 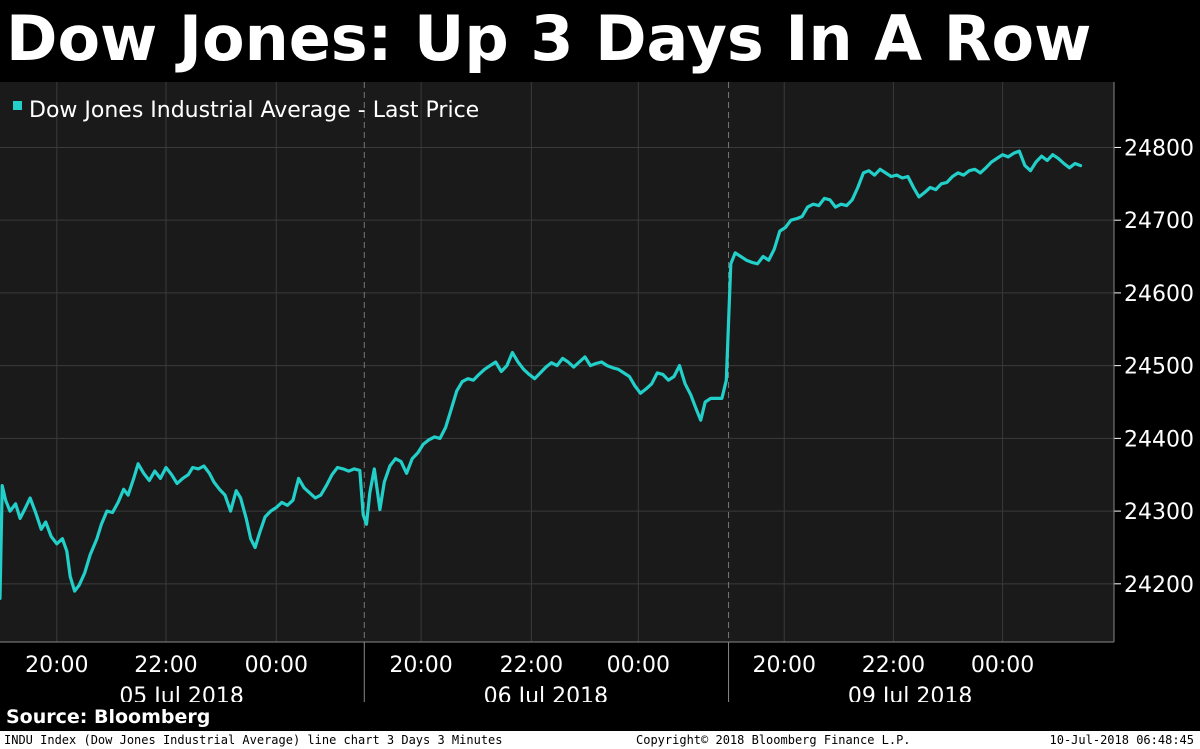 I want to click on x-date-label: 05 Jul 2018, so click(x=181, y=693).